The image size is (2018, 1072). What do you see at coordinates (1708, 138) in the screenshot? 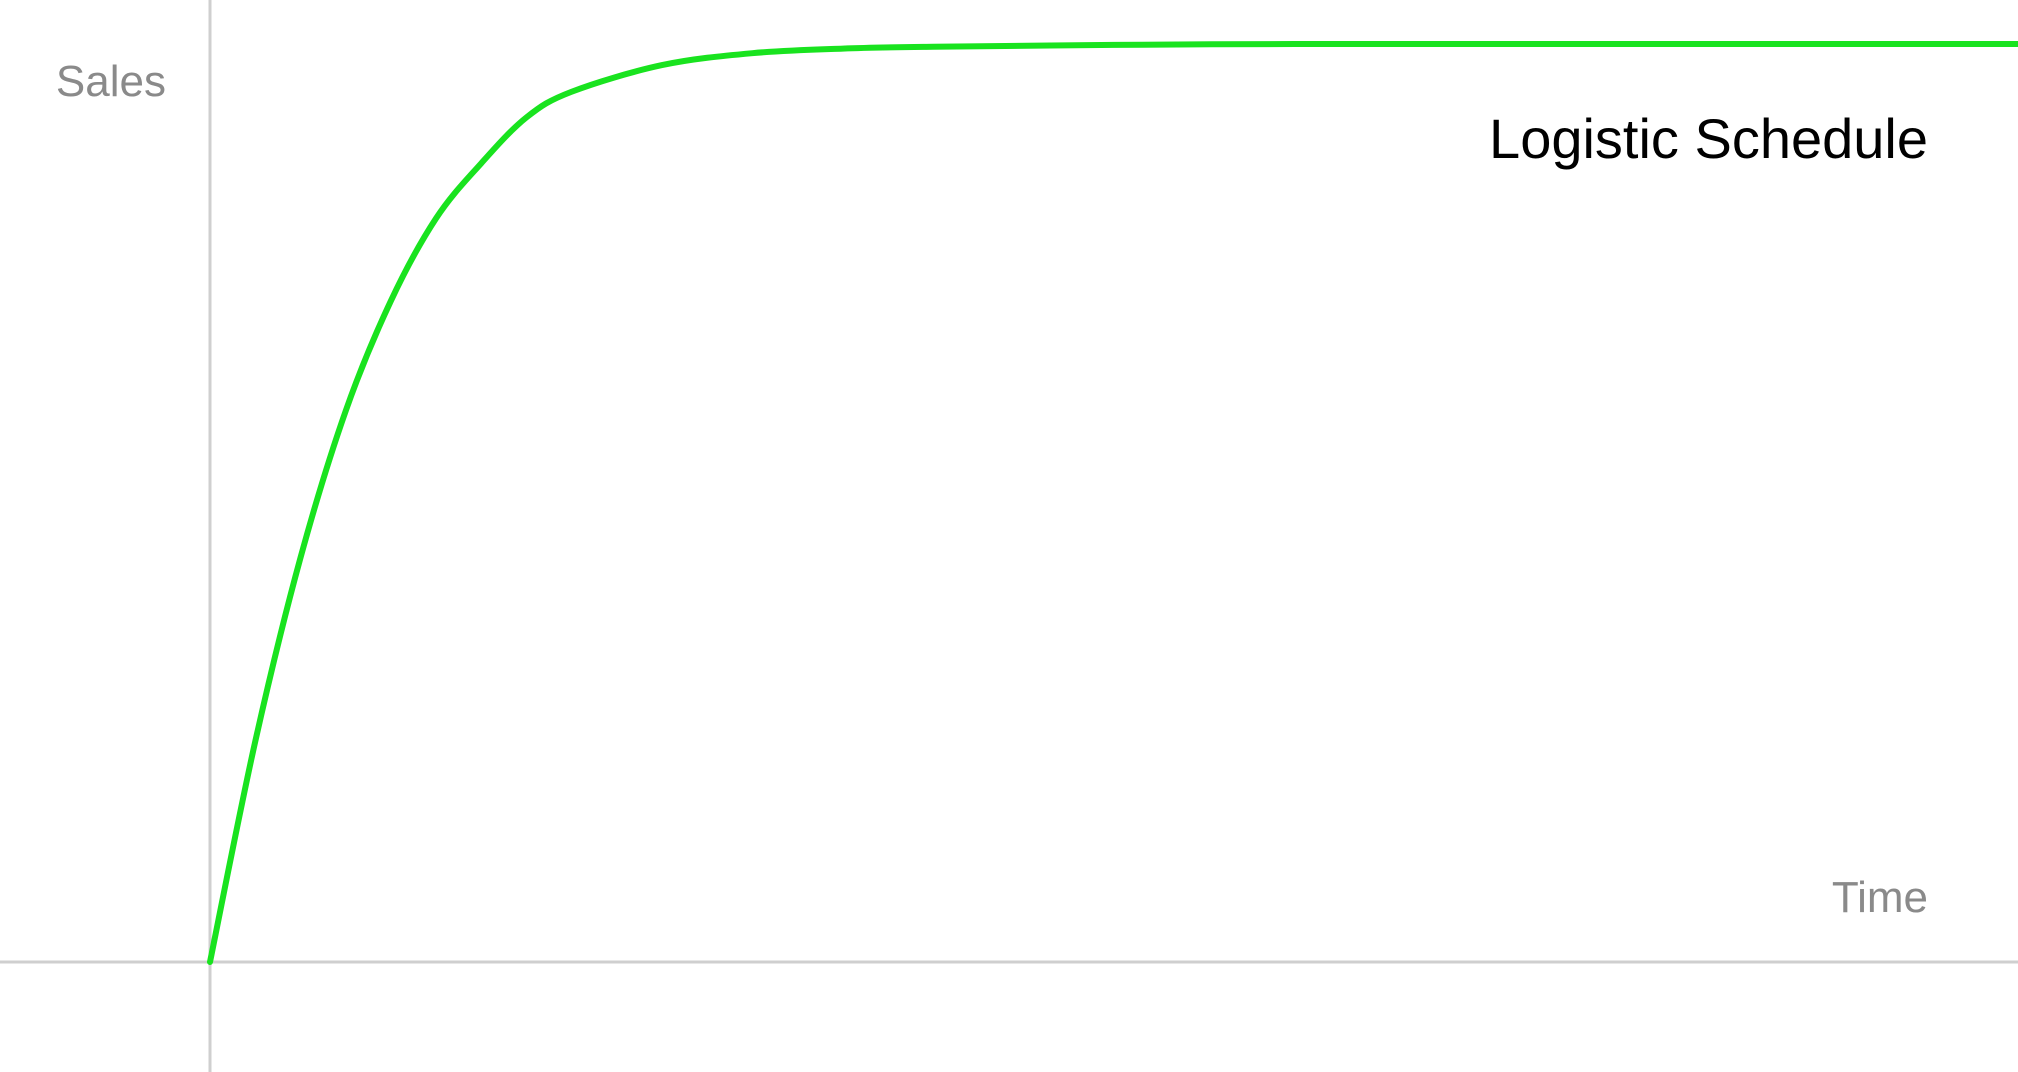
I see `chart-title: Logistic Schedule` at bounding box center [1708, 138].